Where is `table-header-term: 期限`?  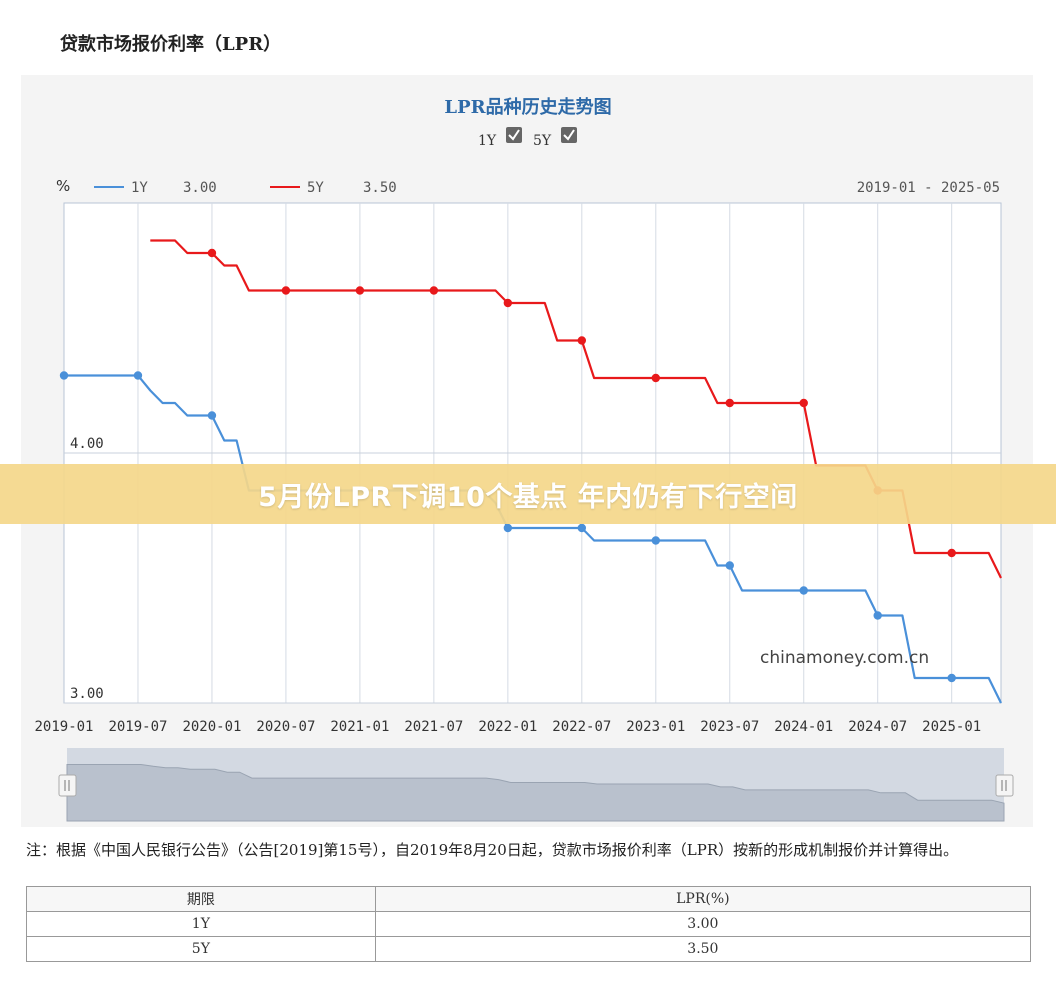 table-header-term: 期限 is located at coordinates (201, 899).